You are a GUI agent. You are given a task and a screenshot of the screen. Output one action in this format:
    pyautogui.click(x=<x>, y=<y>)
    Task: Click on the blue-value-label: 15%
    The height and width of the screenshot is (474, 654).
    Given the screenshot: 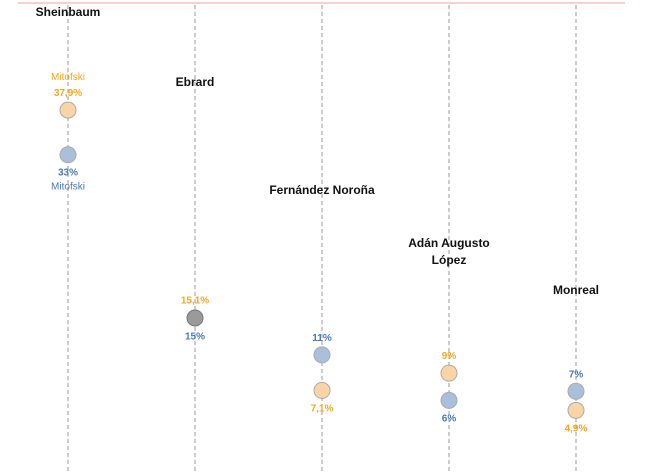 What is the action you would take?
    pyautogui.click(x=195, y=337)
    